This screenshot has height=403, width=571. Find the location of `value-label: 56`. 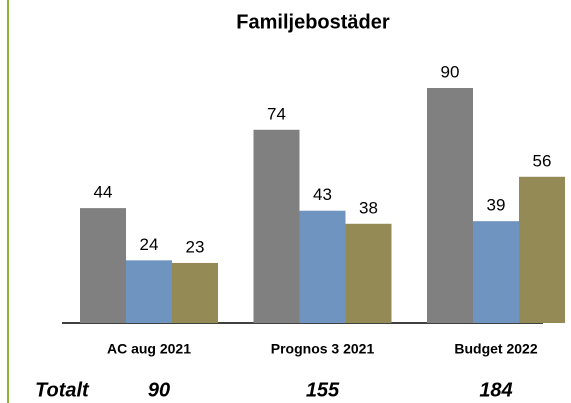

value-label: 56 is located at coordinates (542, 160).